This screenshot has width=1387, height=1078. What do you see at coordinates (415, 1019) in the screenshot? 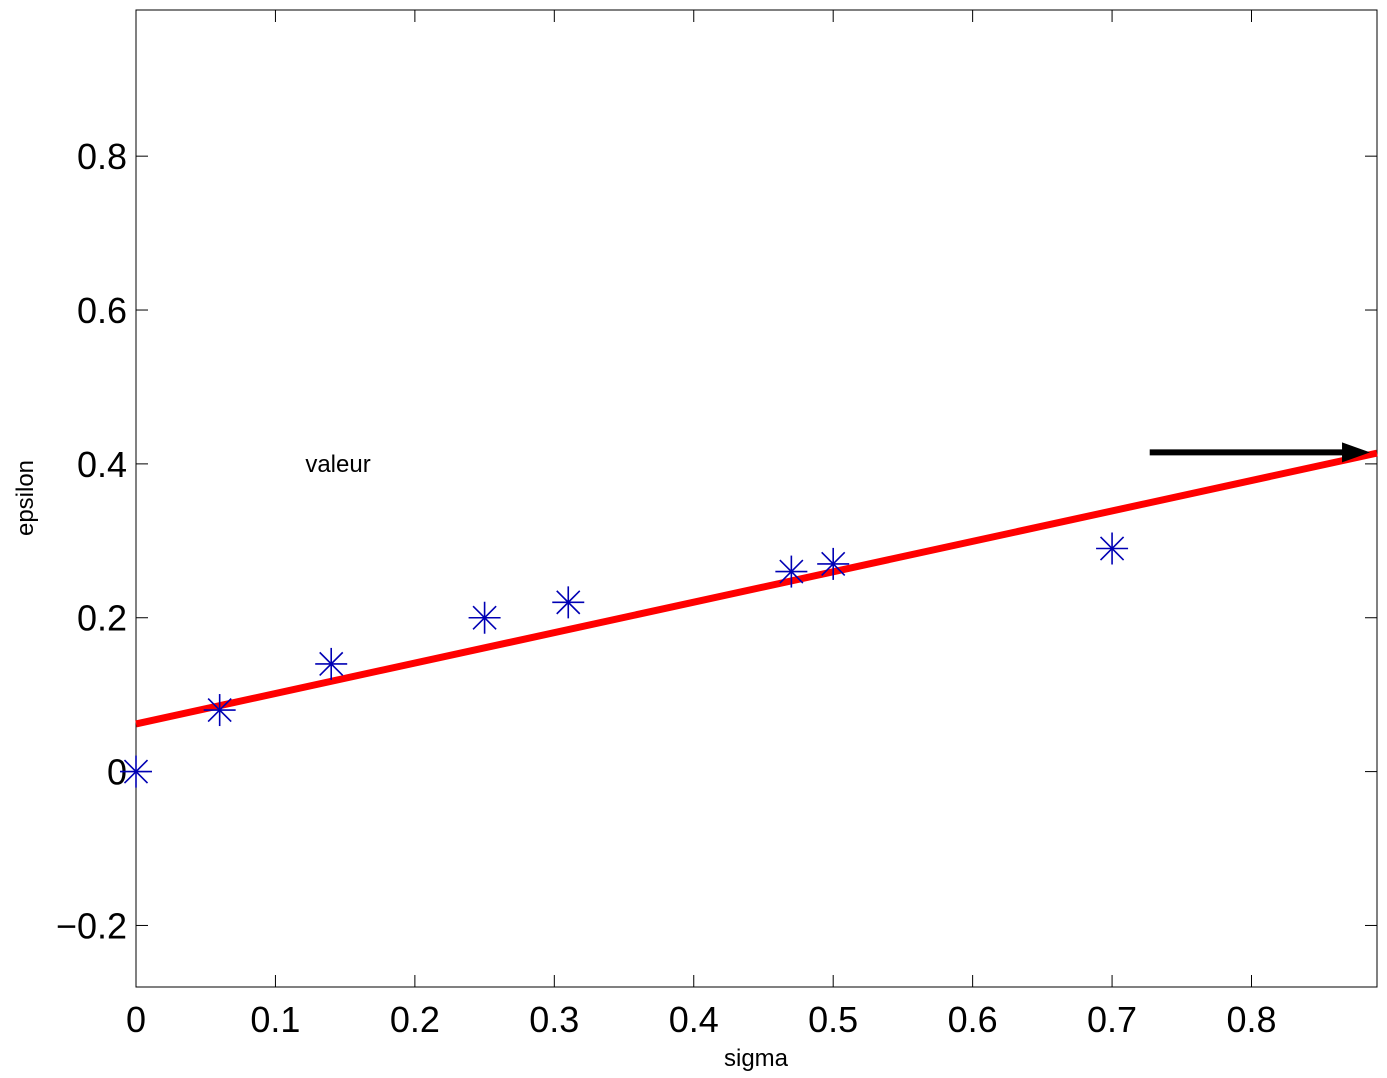
I see `x-tick-label: 0.2` at bounding box center [415, 1019].